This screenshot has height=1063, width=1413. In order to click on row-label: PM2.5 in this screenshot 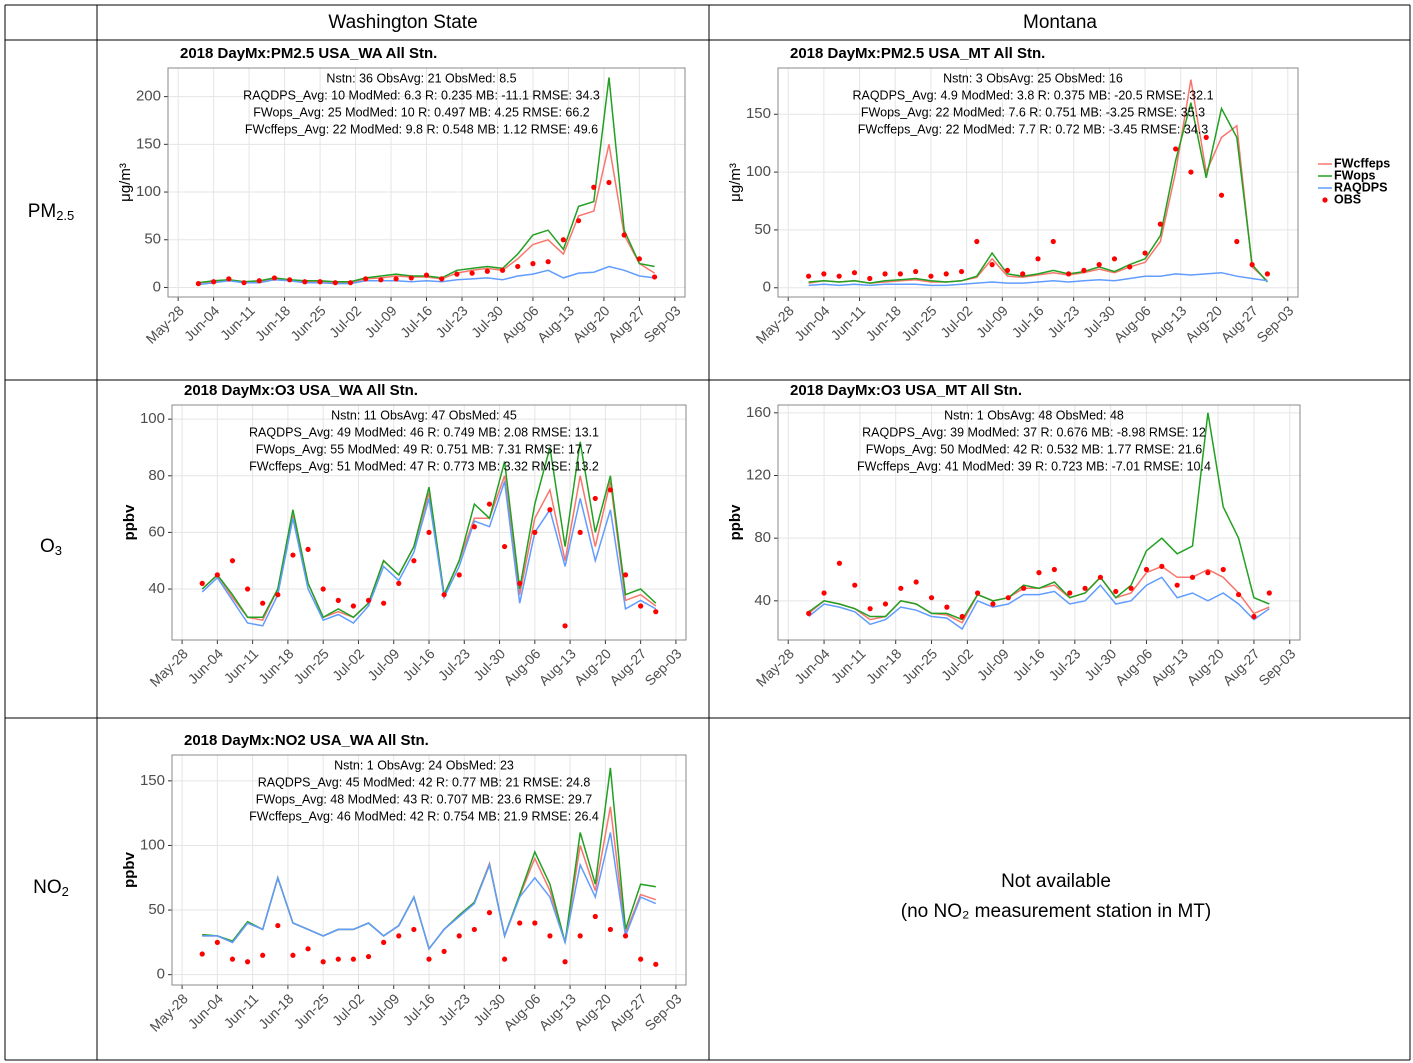, I will do `click(51, 212)`.